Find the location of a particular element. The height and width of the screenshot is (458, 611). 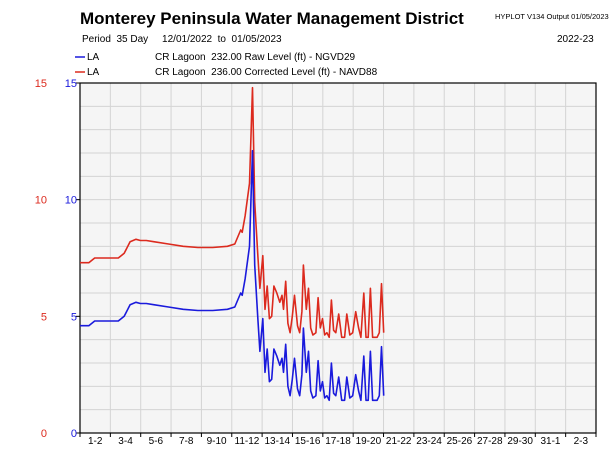

x-tick-label: 9-10 is located at coordinates (217, 441).